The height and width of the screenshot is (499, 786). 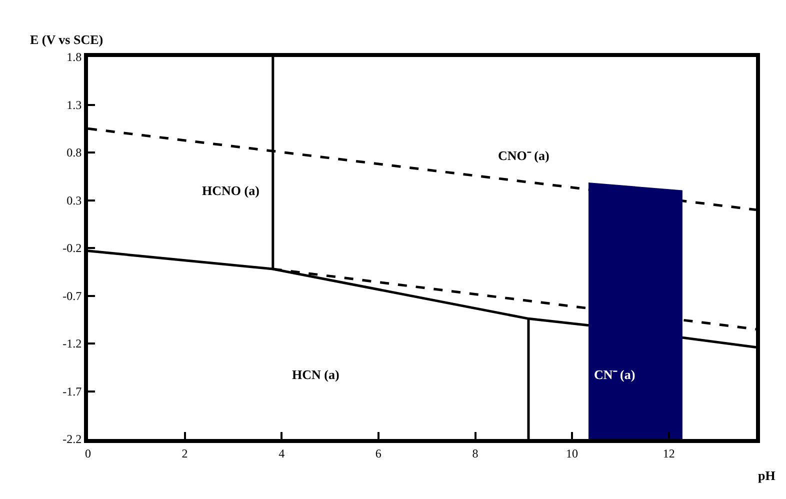 What do you see at coordinates (316, 374) in the screenshot?
I see `annotation: HCN (a)` at bounding box center [316, 374].